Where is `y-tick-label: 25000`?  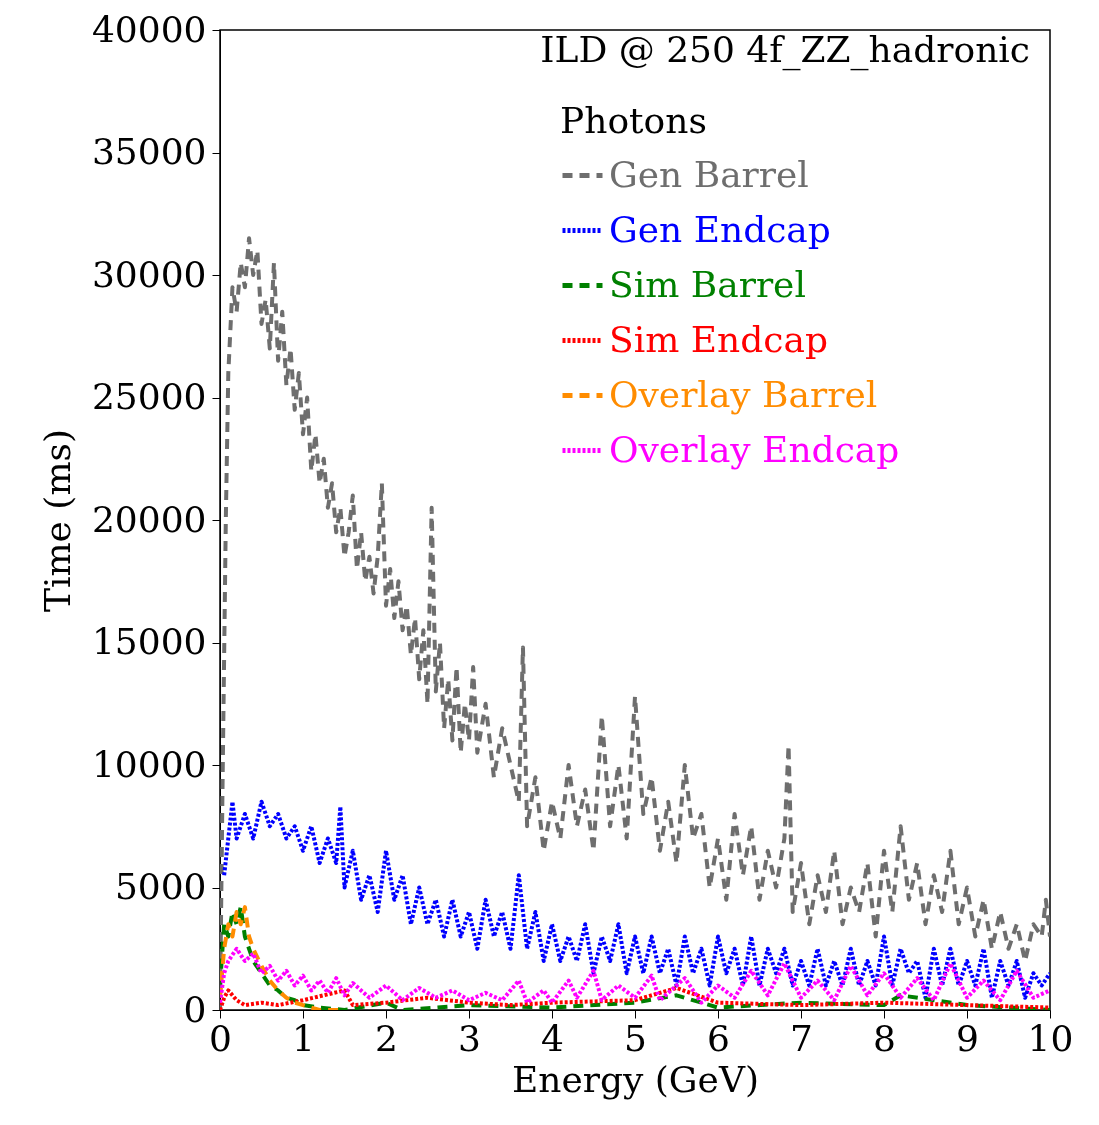 y-tick-label: 25000 is located at coordinates (149, 396).